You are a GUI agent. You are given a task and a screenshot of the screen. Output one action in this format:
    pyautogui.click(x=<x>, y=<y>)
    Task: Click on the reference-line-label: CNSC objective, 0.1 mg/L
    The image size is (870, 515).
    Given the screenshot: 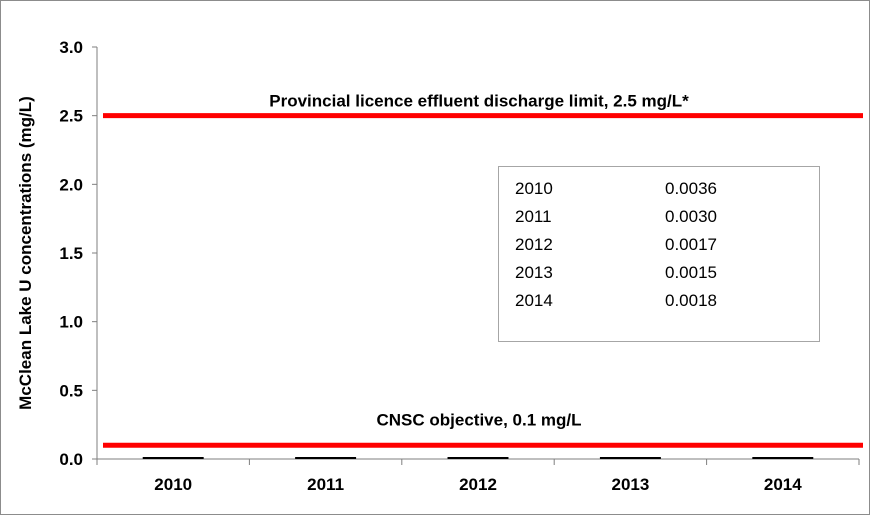 What is the action you would take?
    pyautogui.click(x=479, y=419)
    